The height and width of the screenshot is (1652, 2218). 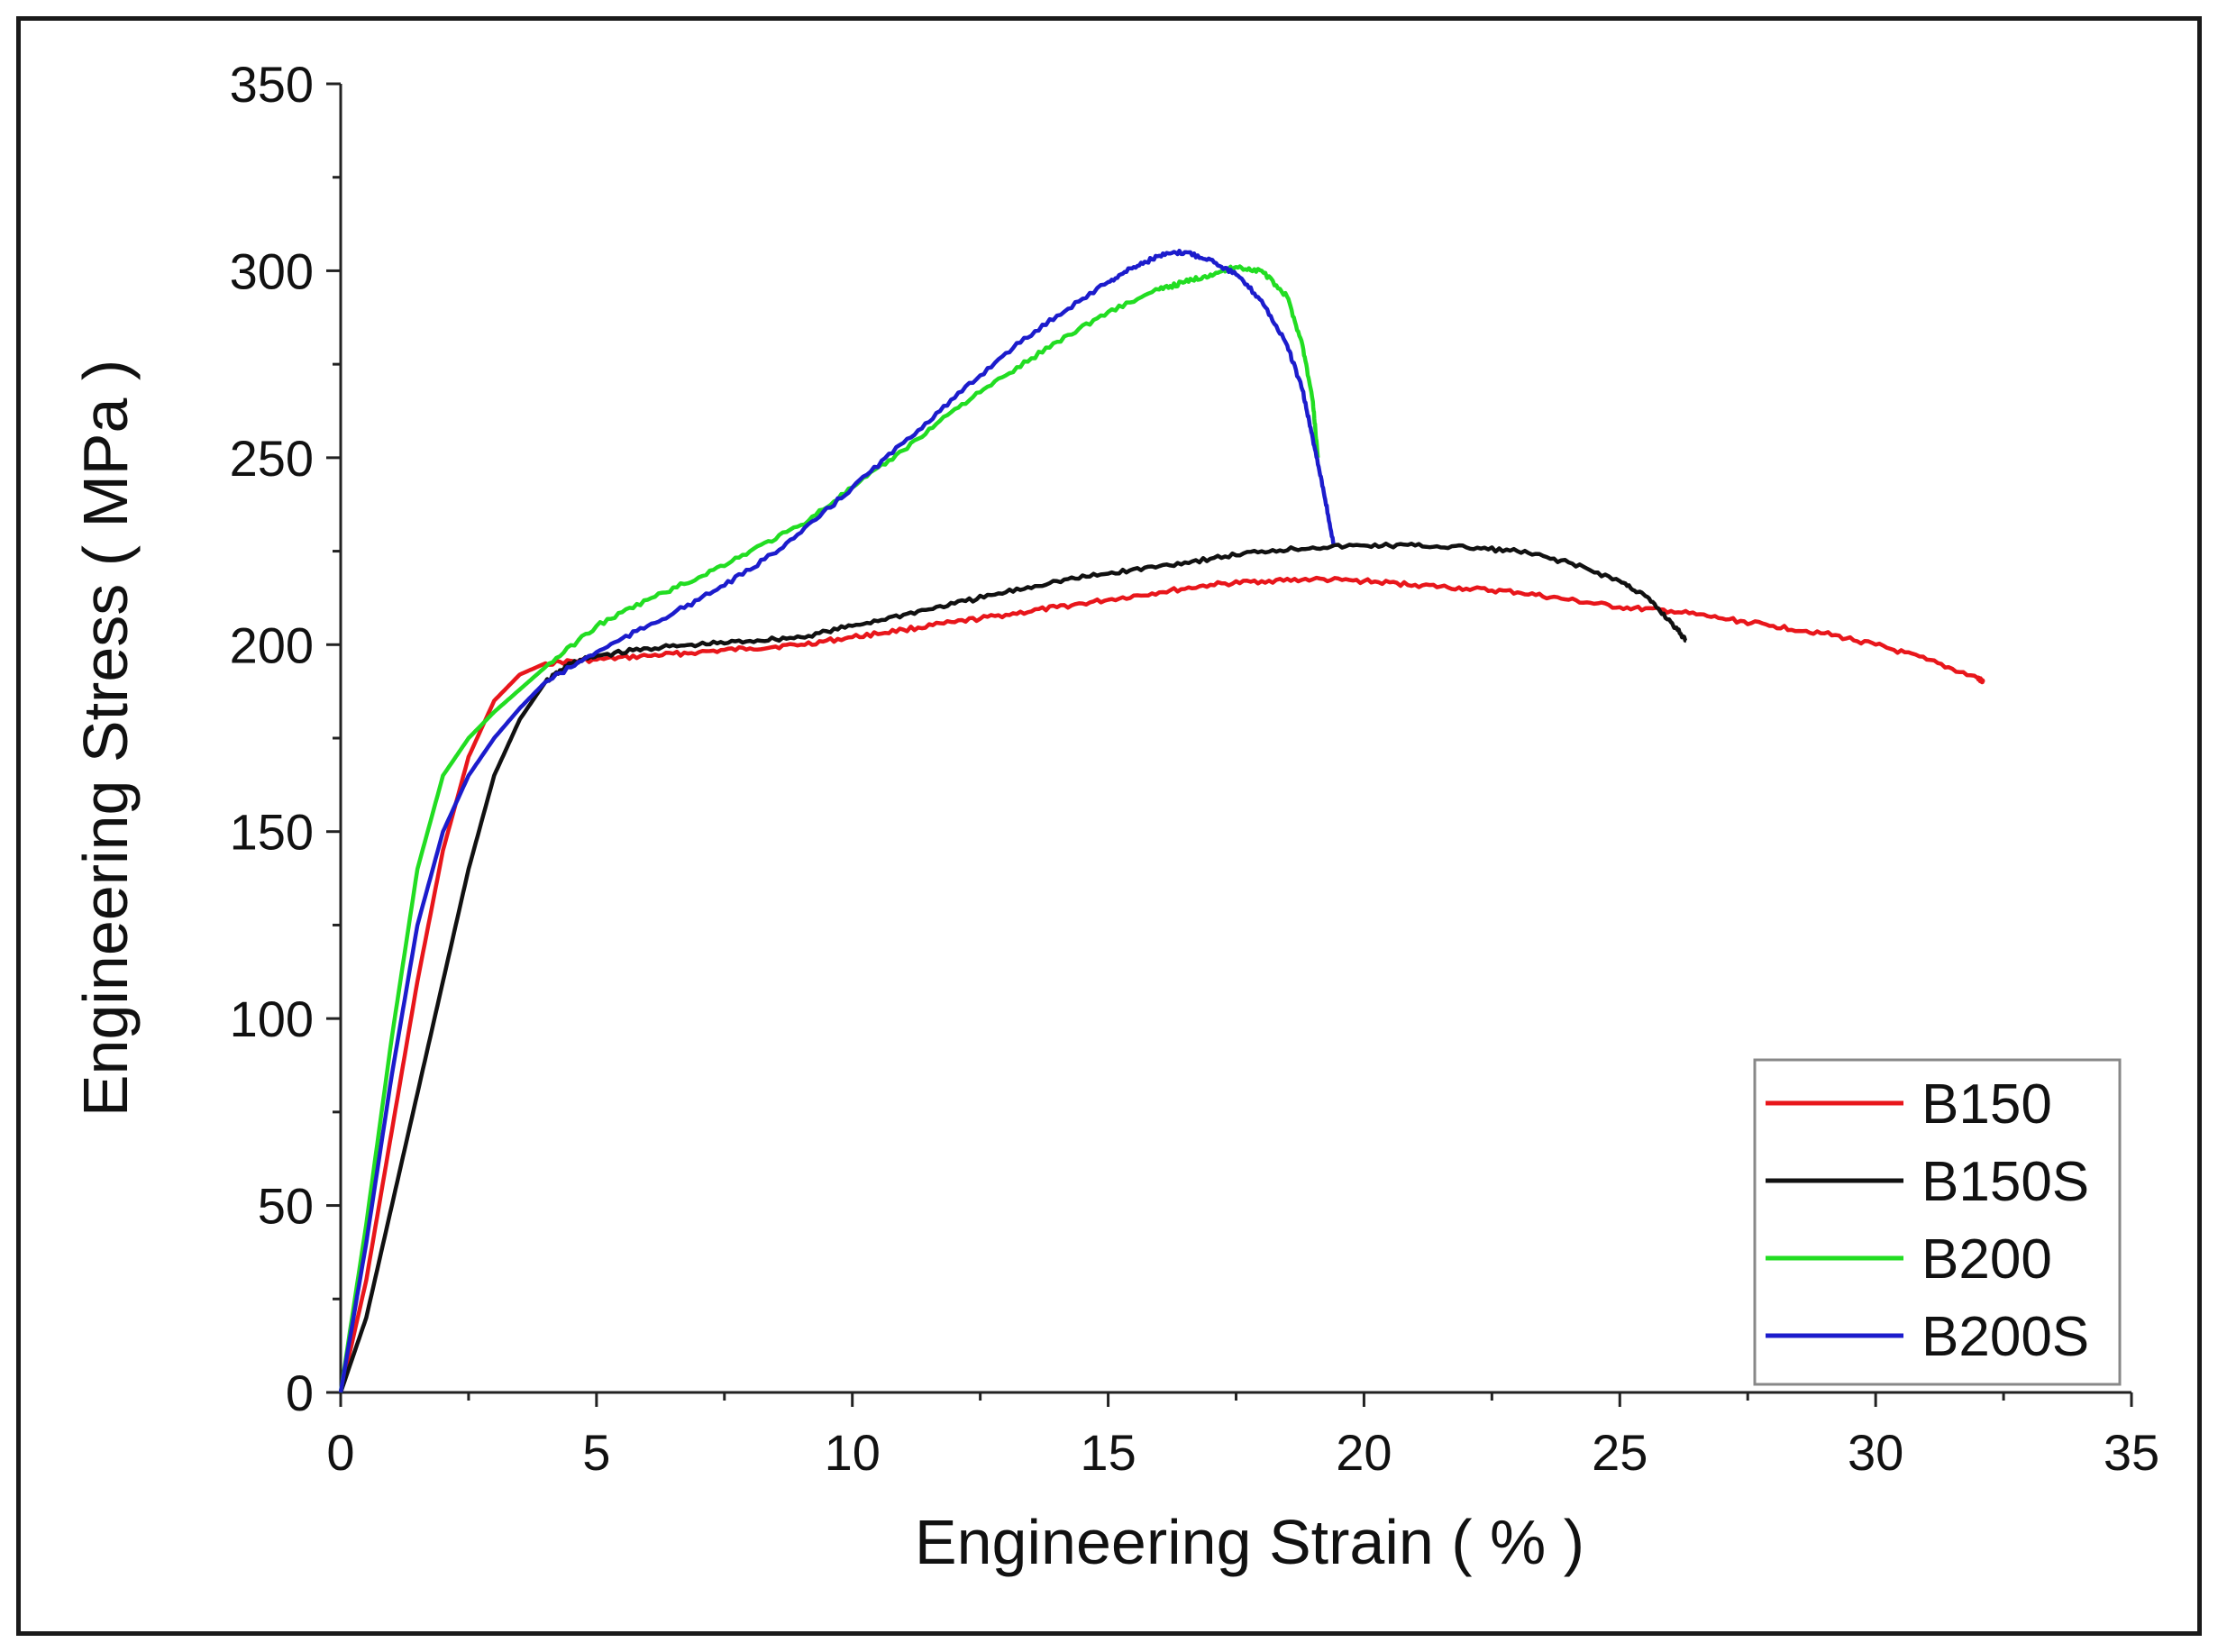 I want to click on x-axis-ticks: 0 5 10 15 20 25 30 35, so click(x=1242, y=1436).